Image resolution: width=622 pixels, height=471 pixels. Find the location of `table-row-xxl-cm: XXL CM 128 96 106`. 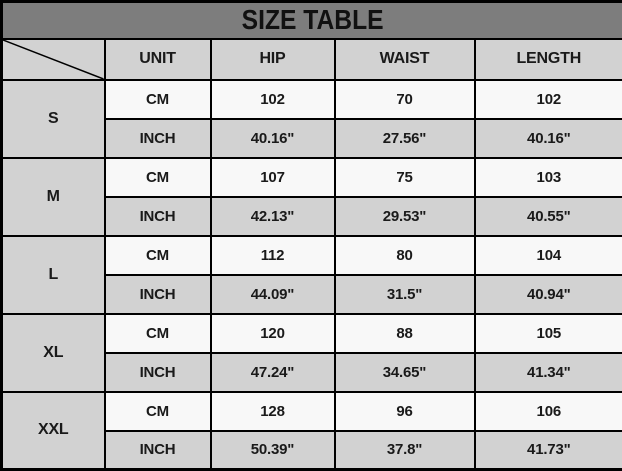

table-row-xxl-cm: XXL CM 128 96 106 is located at coordinates (312, 411).